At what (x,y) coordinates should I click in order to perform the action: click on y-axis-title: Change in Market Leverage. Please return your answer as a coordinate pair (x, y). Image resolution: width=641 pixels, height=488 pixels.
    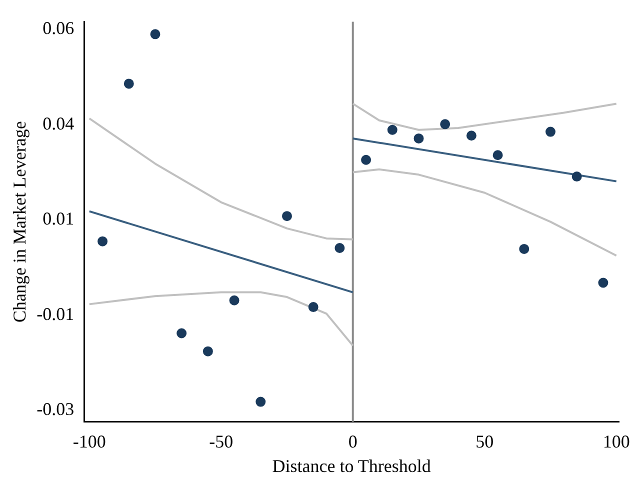
    Looking at the image, I should click on (20, 222).